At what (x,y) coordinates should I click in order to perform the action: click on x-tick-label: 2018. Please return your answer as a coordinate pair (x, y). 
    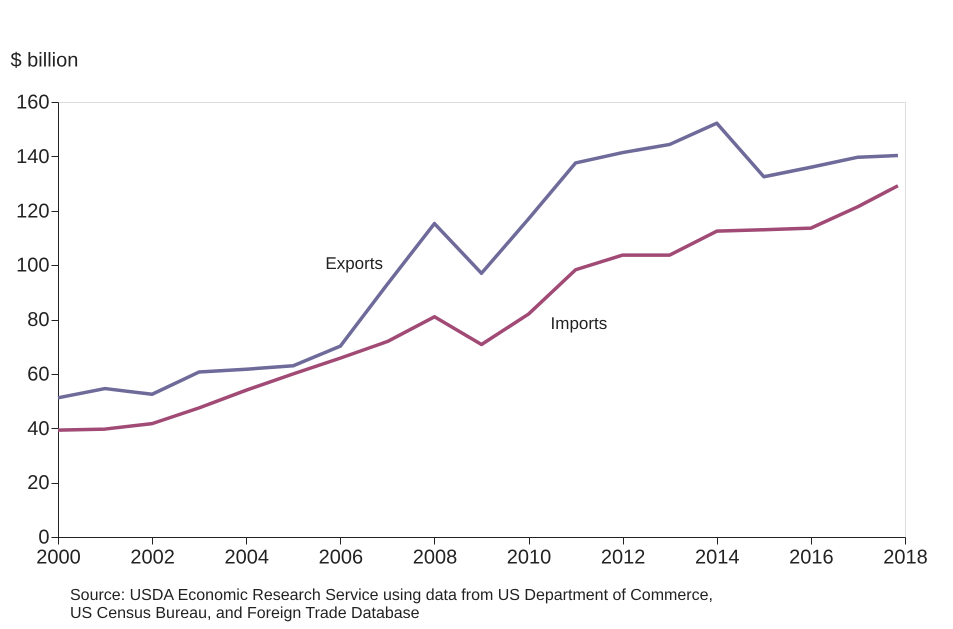
    Looking at the image, I should click on (905, 557).